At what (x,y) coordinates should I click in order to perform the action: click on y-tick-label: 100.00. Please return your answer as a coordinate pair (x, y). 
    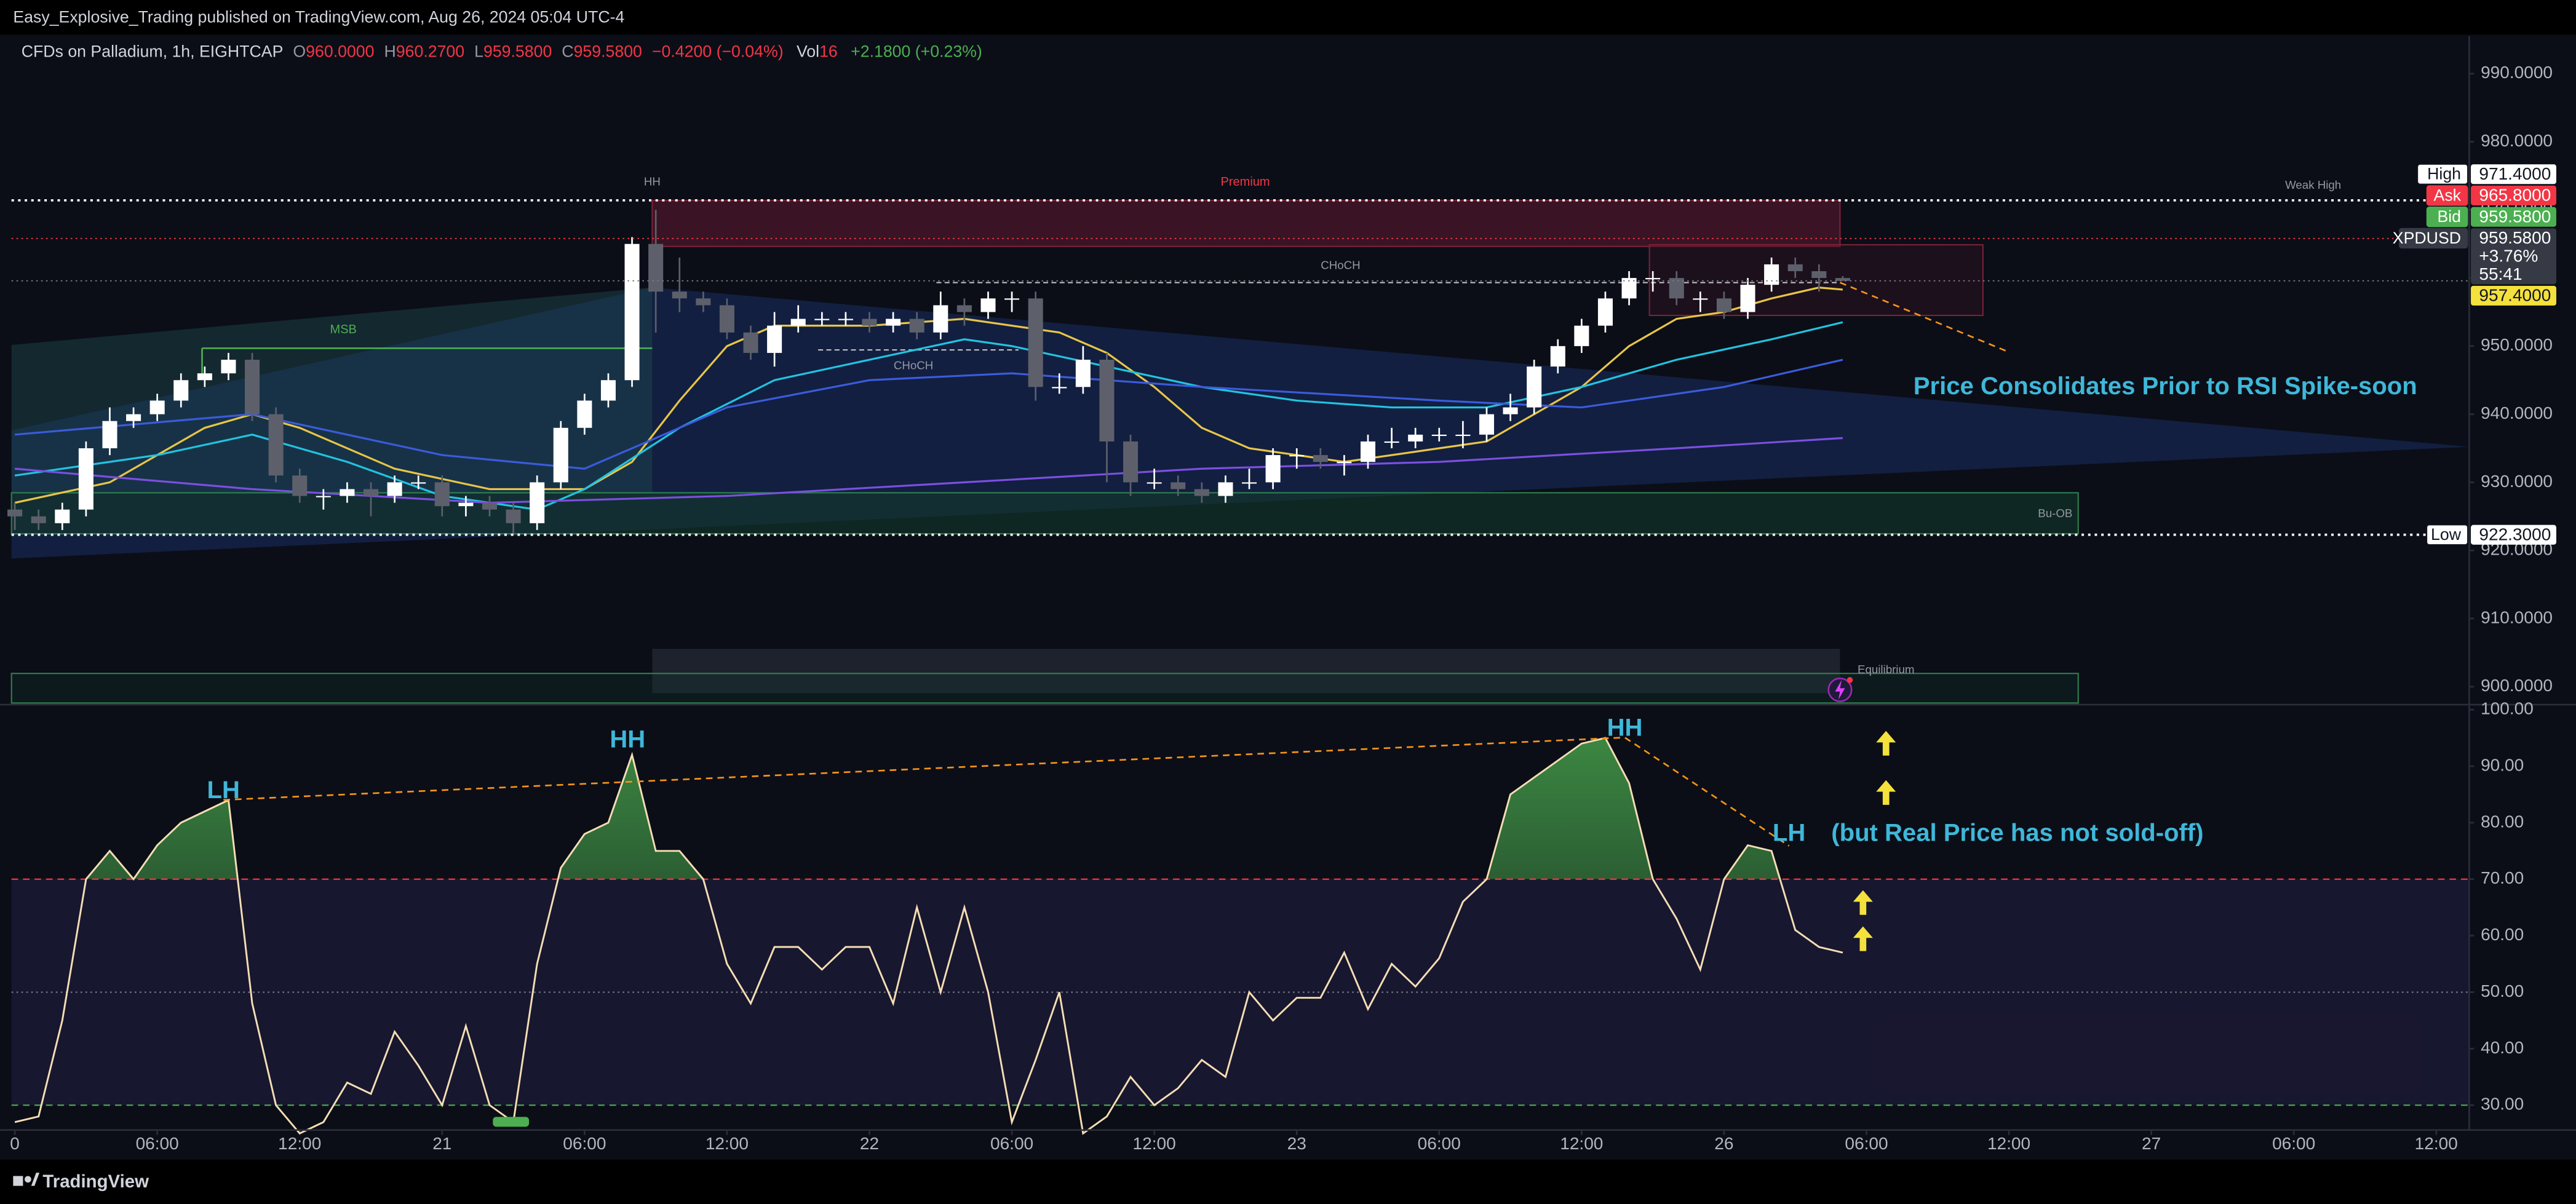
    Looking at the image, I should click on (2507, 708).